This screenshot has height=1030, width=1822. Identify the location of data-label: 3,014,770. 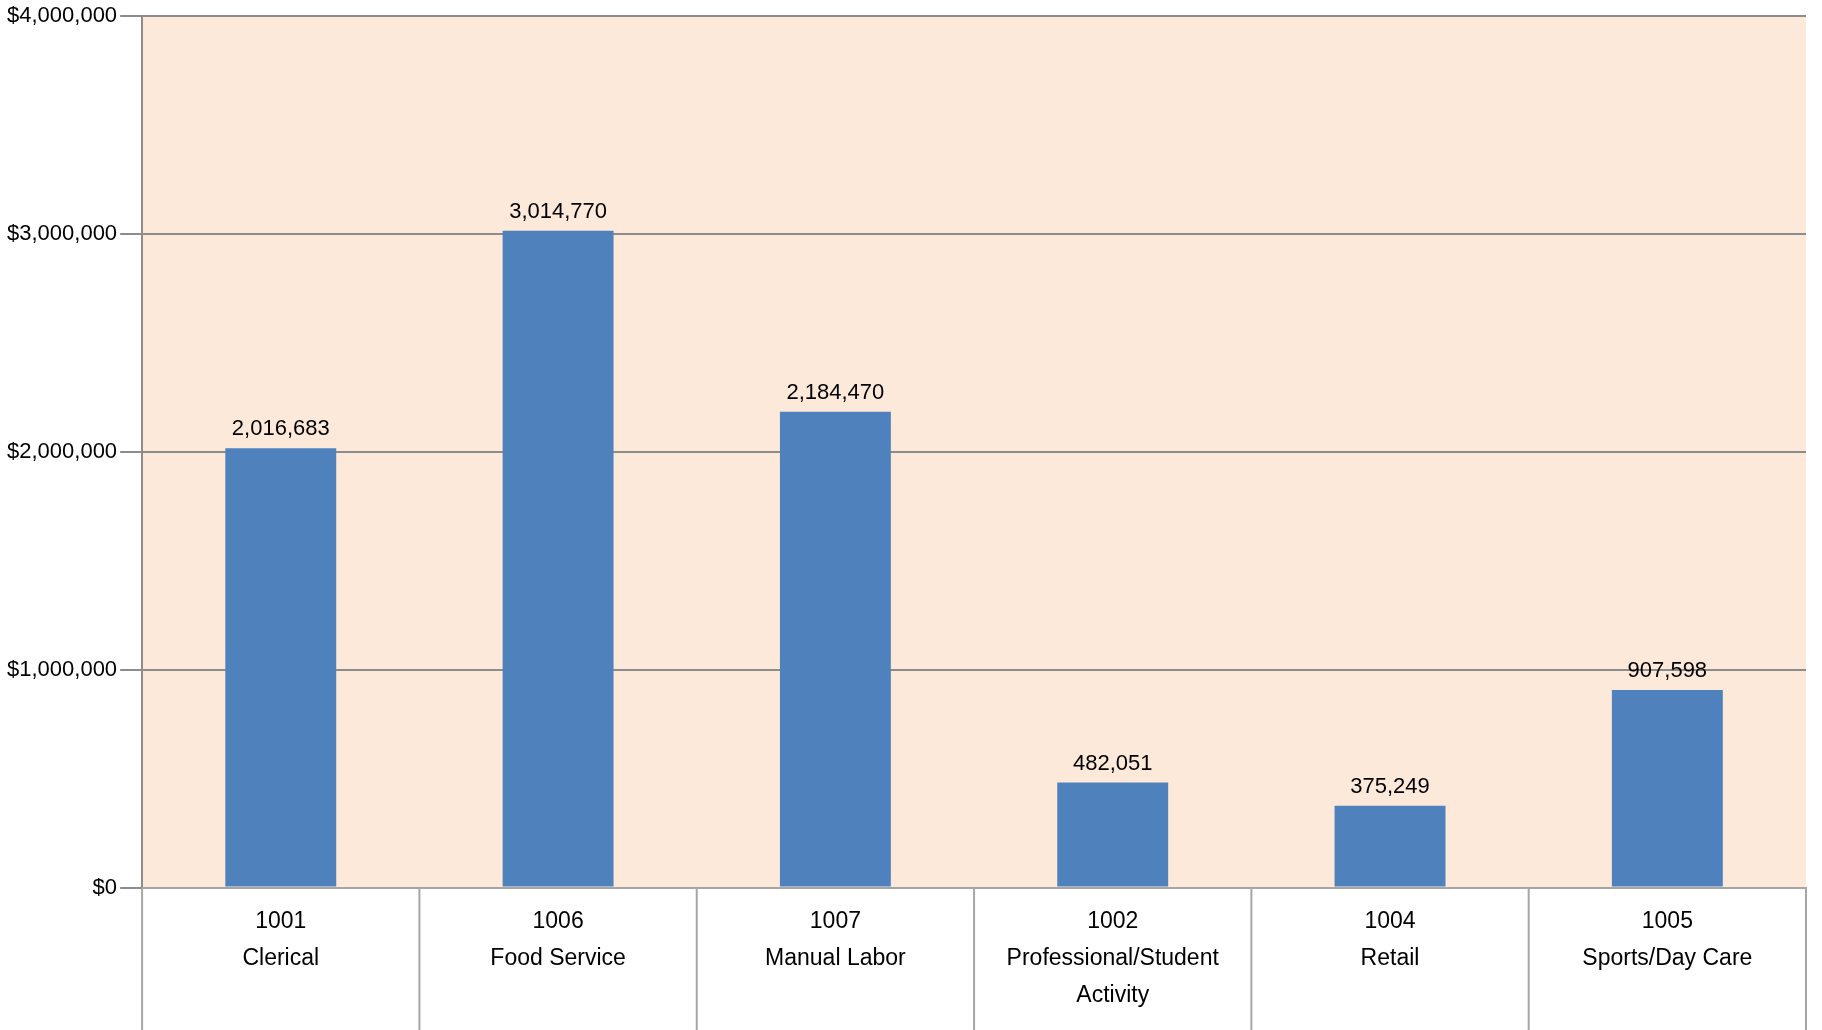
(558, 210).